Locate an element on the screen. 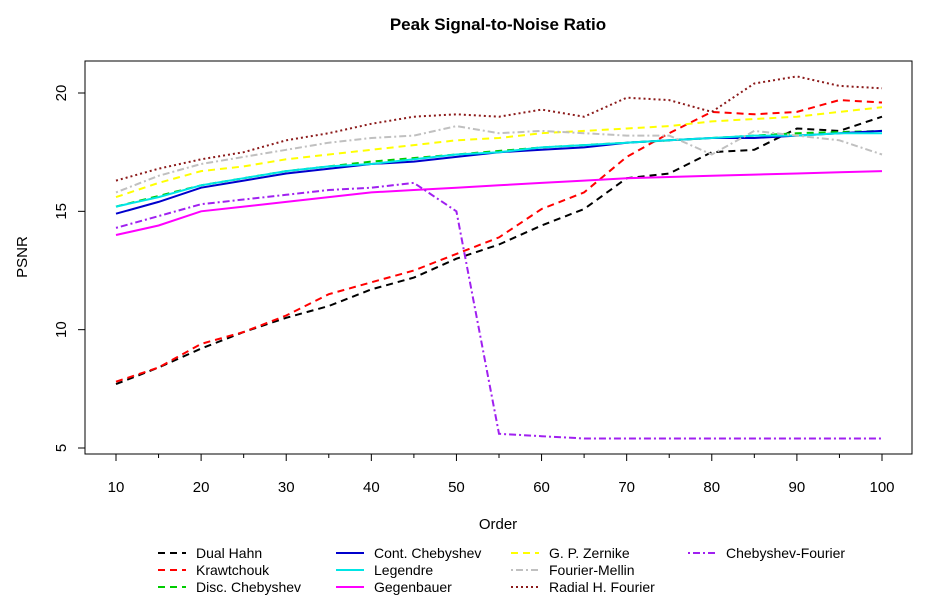  x-tick-label: 80 is located at coordinates (711, 487).